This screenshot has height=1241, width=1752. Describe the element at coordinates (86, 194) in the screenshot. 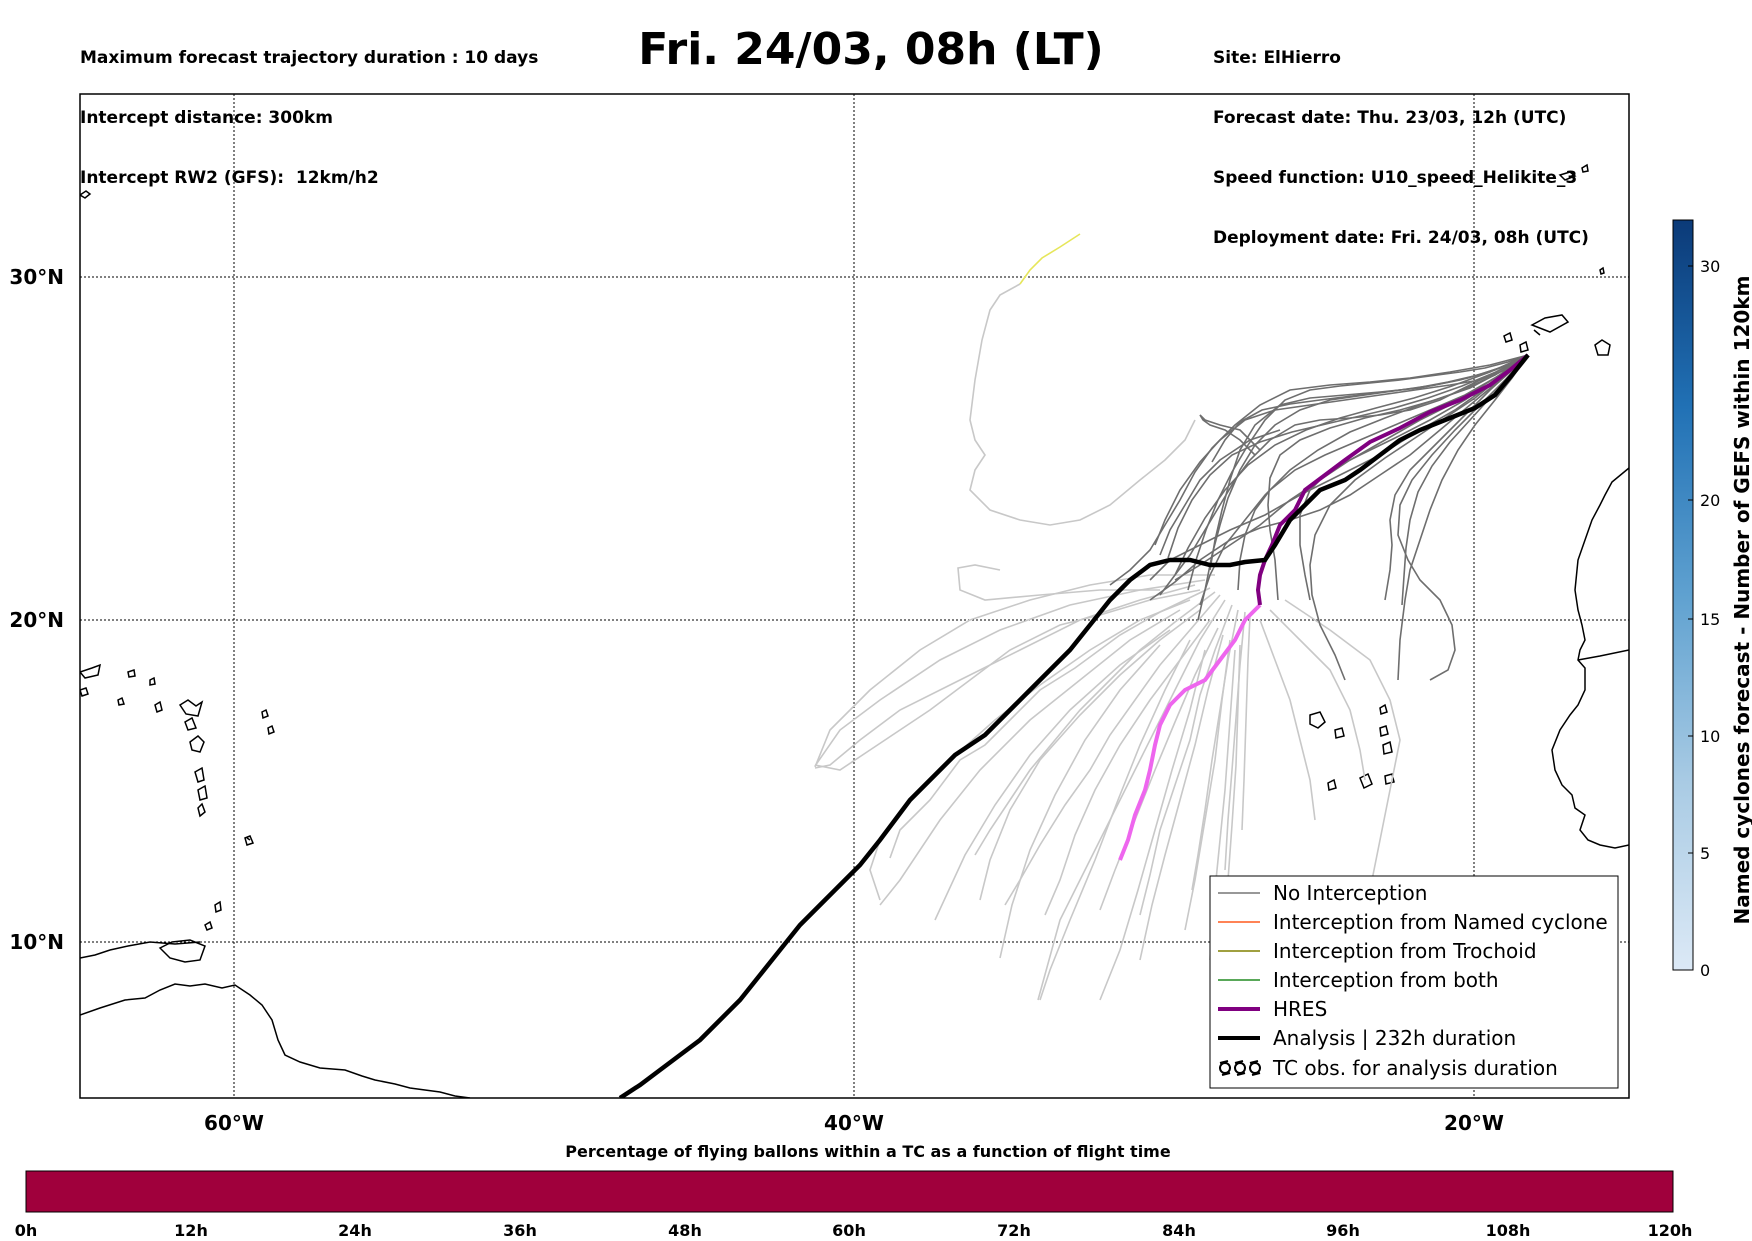

I see `island-bermuda` at that location.